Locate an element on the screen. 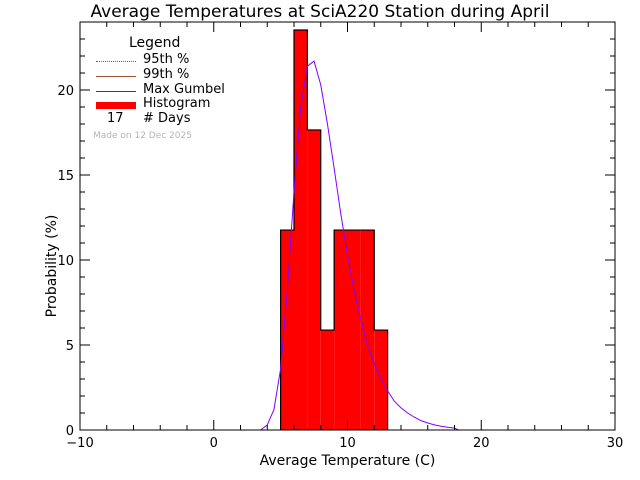 The height and width of the screenshot is (480, 640). legend-title: Legend is located at coordinates (155, 43).